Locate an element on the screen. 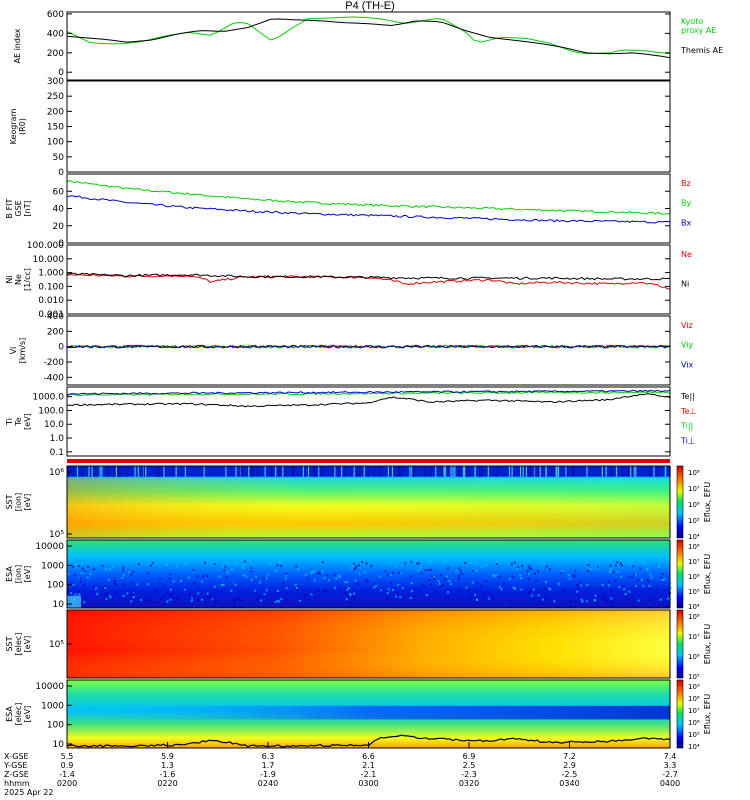 This screenshot has height=800, width=750. ytick-label-velocity: 200 is located at coordinates (55, 332).